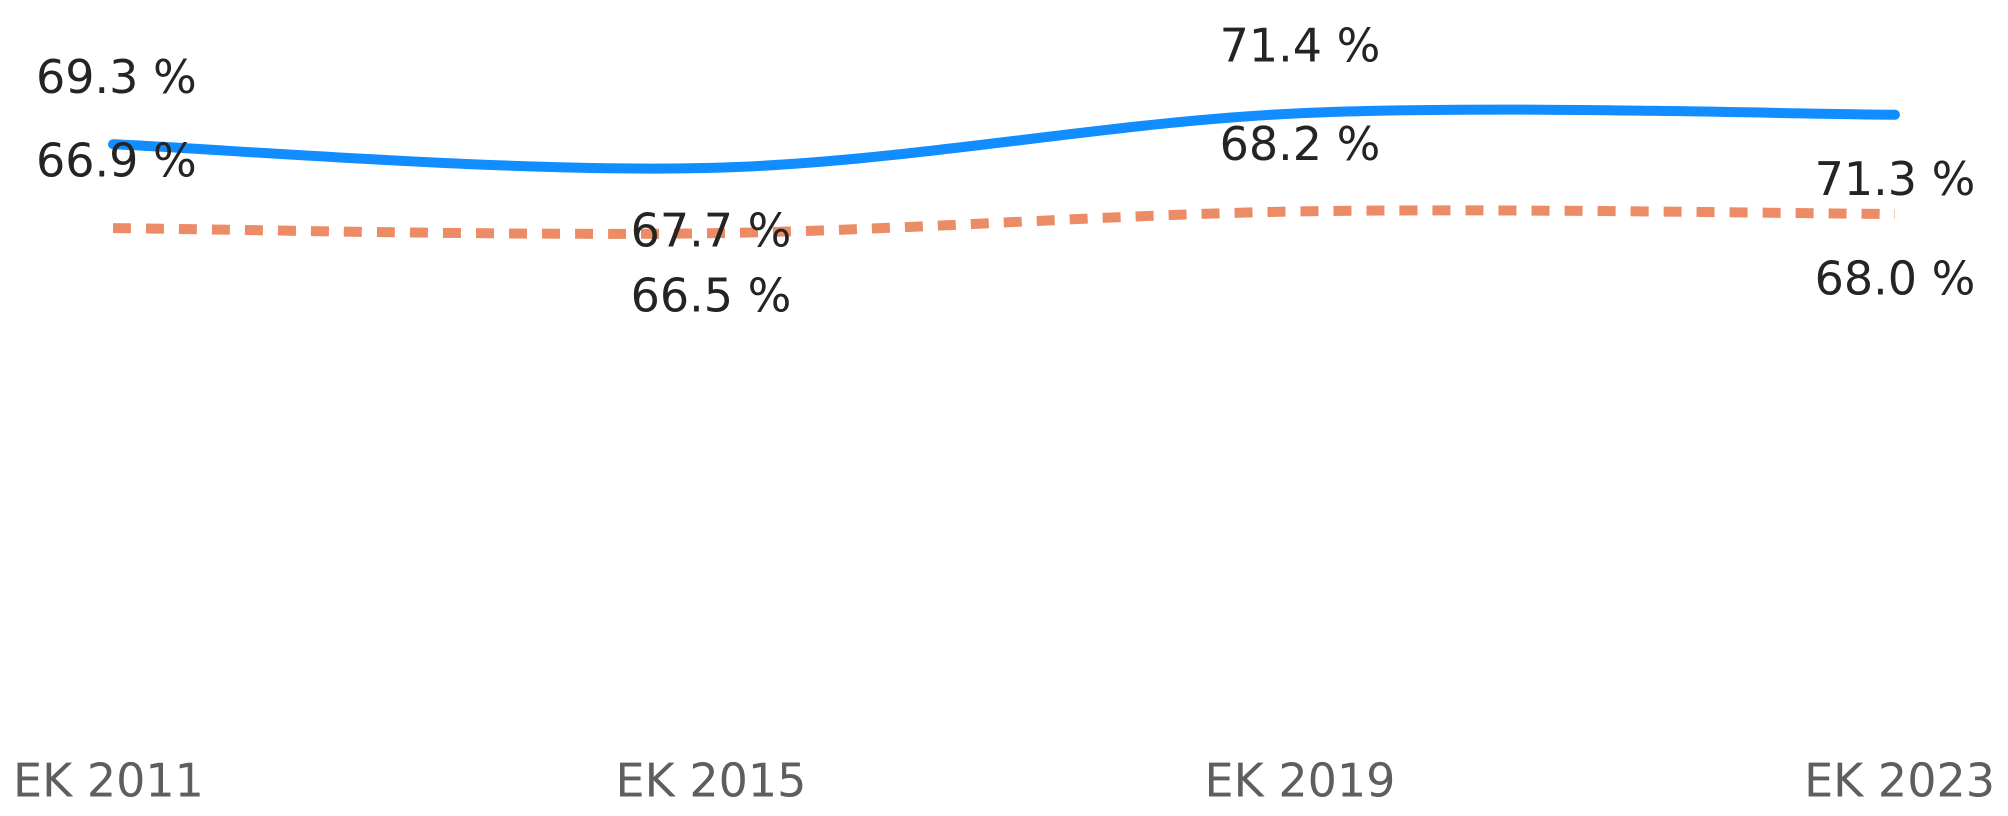 The height and width of the screenshot is (816, 2008). What do you see at coordinates (711, 230) in the screenshot?
I see `data-label: 67.7 %` at bounding box center [711, 230].